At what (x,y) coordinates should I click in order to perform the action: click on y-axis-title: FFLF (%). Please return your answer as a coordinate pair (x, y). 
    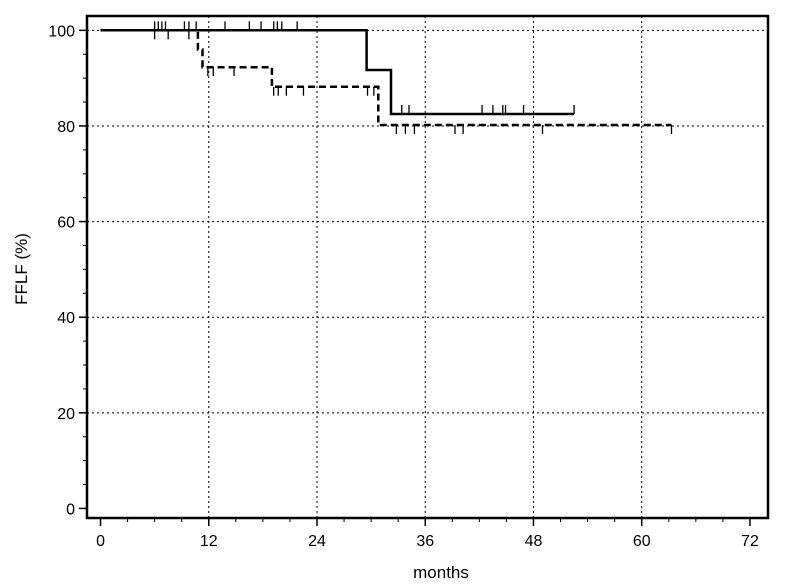
    Looking at the image, I should click on (21, 269).